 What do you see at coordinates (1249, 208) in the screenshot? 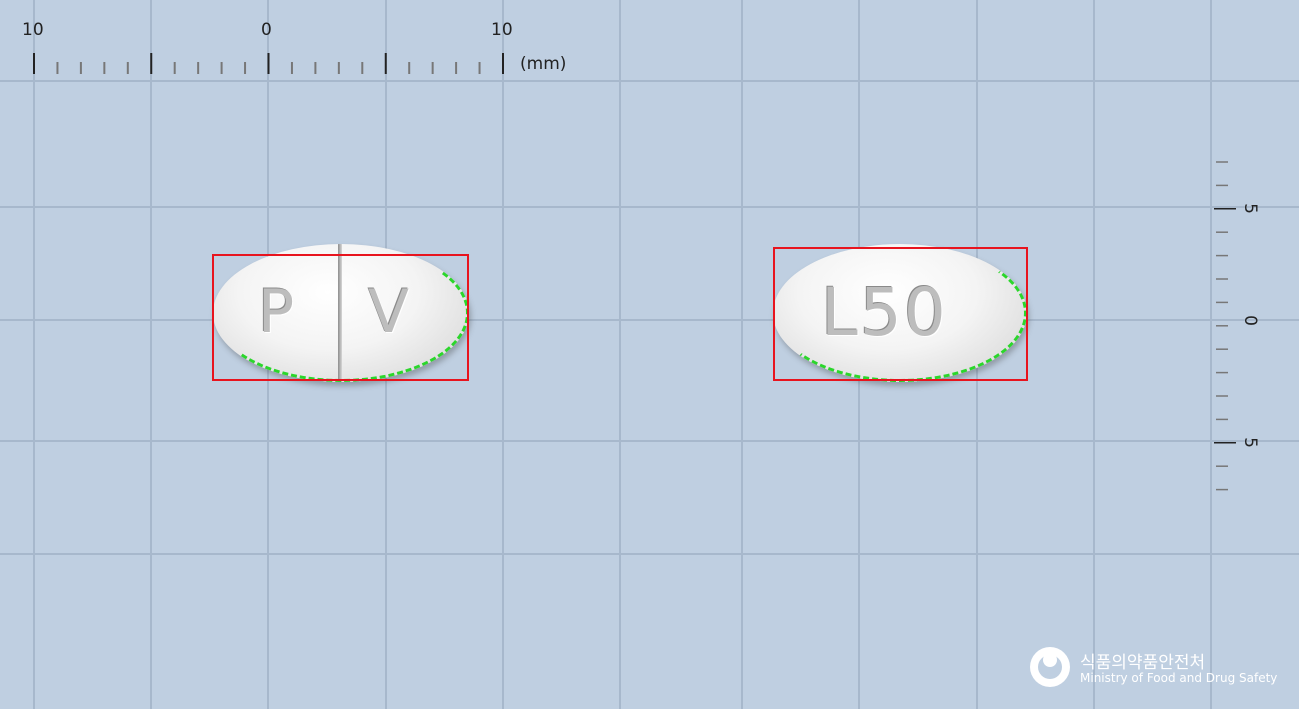
I see `vruler-label-top-5: 5` at bounding box center [1249, 208].